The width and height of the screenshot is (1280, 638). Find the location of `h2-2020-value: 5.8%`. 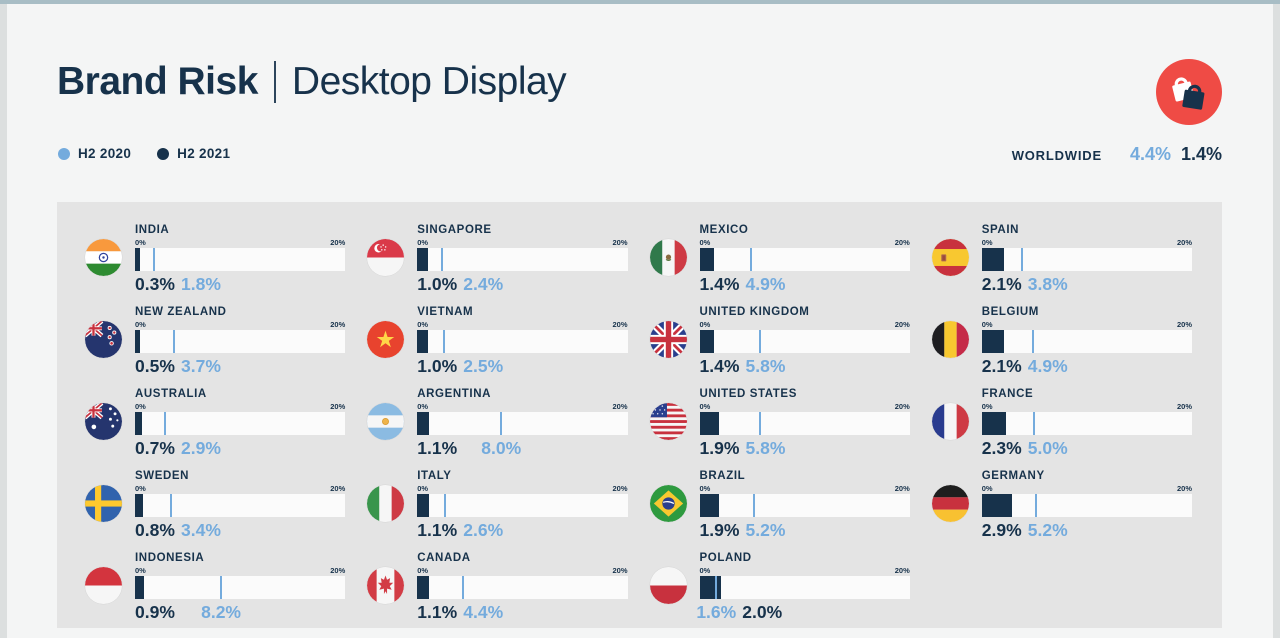

h2-2020-value: 5.8% is located at coordinates (765, 448).